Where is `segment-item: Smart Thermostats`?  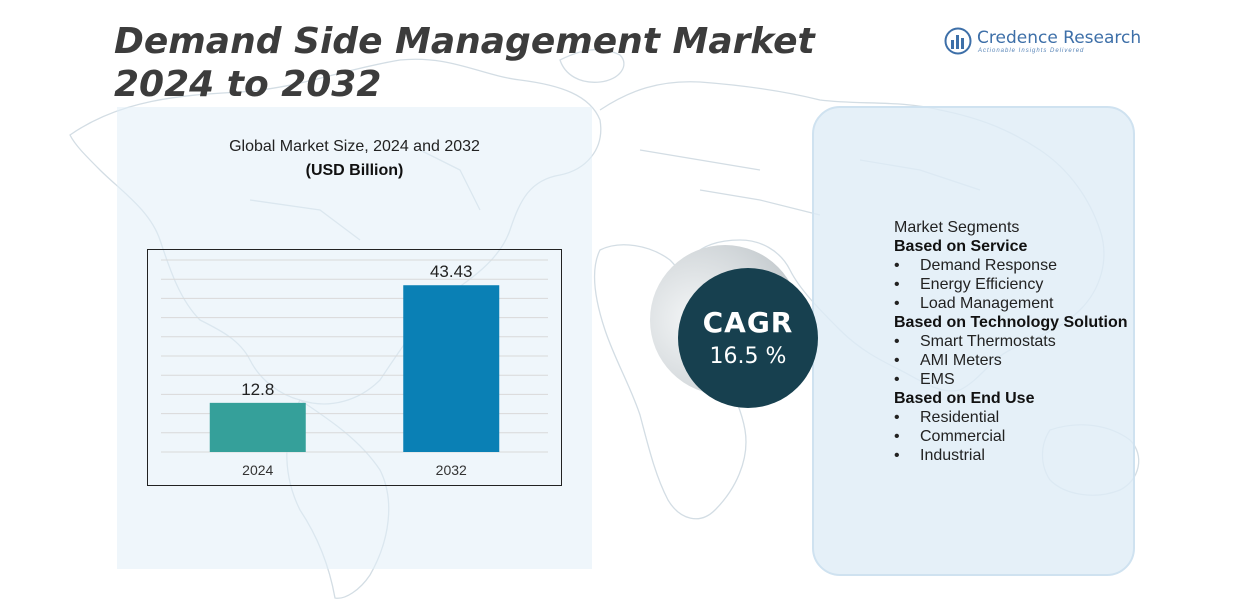 segment-item: Smart Thermostats is located at coordinates (1044, 341).